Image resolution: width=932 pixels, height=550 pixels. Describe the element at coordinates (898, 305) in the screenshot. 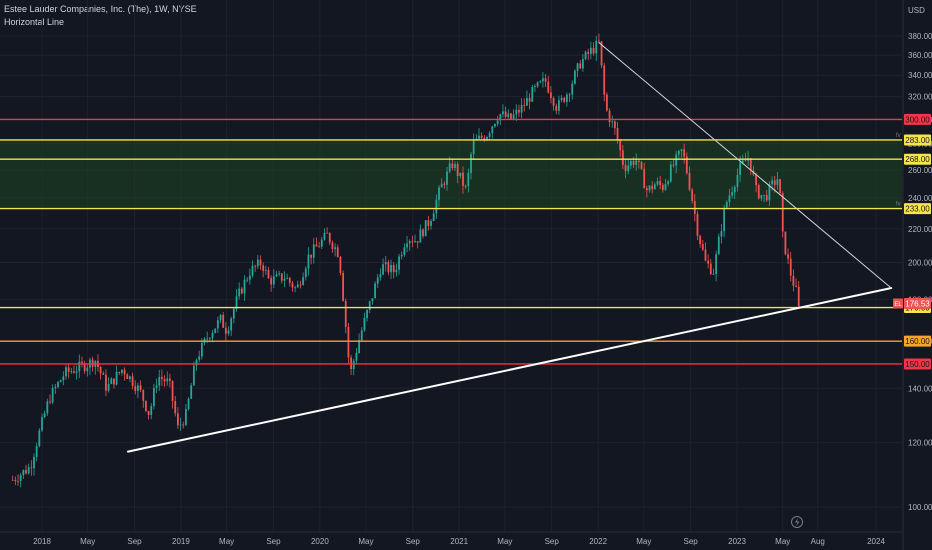

I see `symbol-tag-label: EL` at that location.